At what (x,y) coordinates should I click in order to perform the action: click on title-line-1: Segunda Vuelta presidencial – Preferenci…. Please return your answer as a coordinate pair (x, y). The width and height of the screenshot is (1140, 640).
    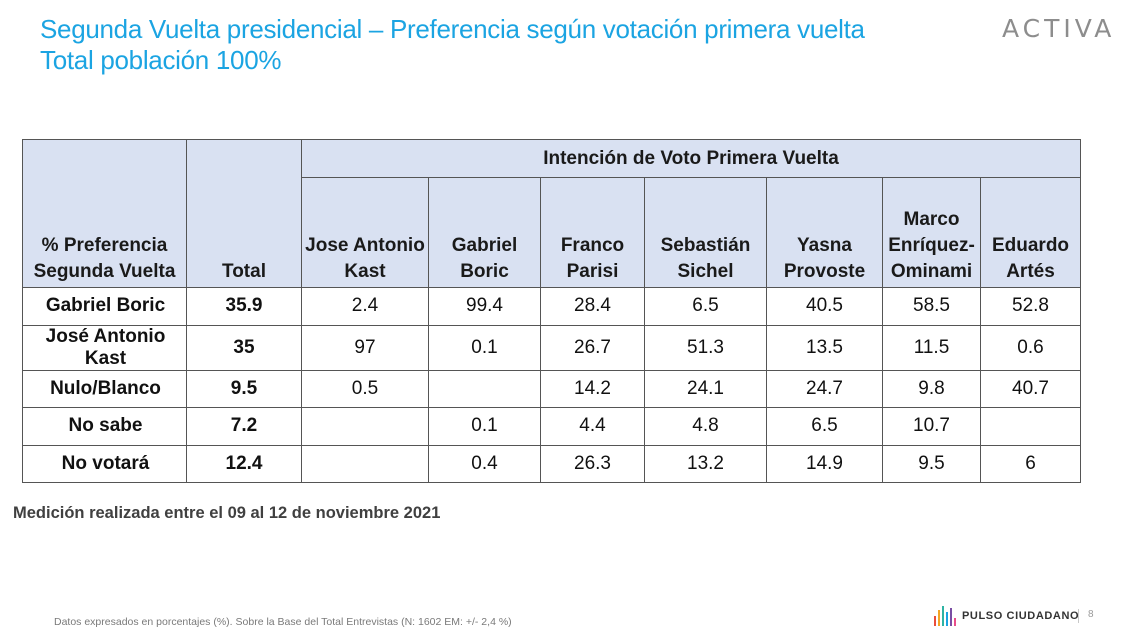
    Looking at the image, I should click on (452, 29).